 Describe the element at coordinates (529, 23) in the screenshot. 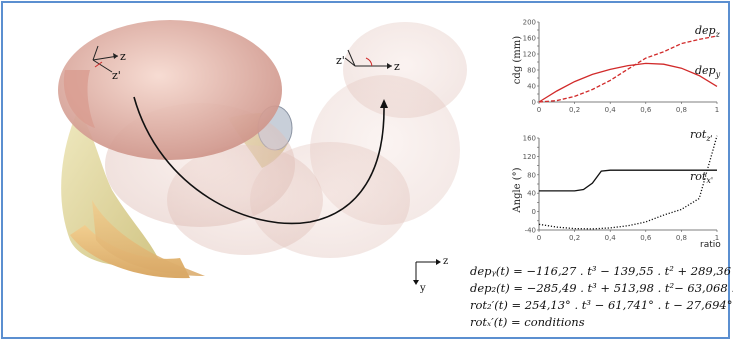

I see `chart-top-ytick-label: 200` at that location.